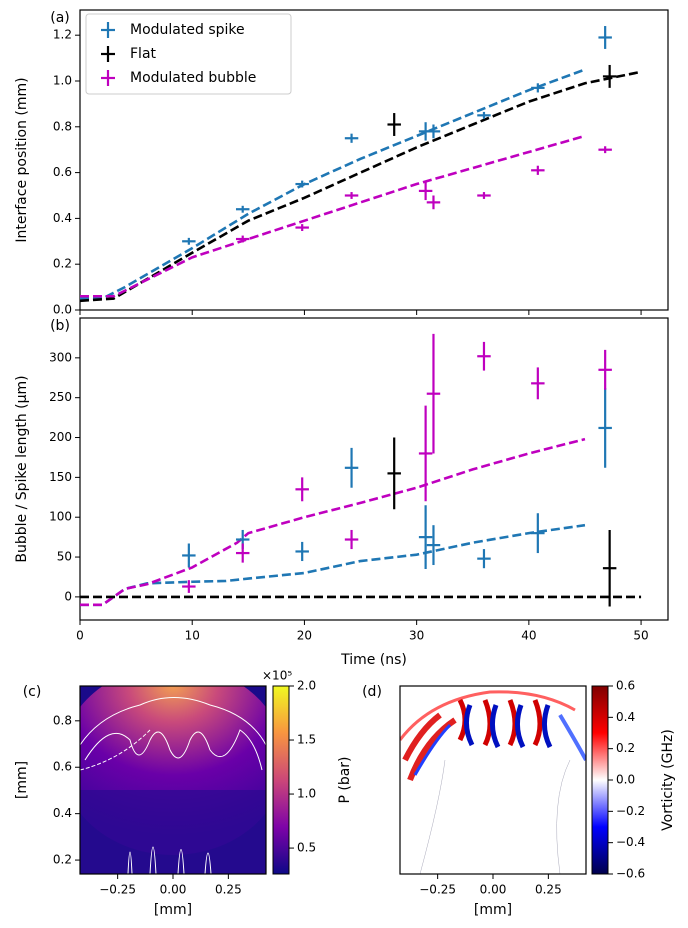 The image size is (688, 928). Describe the element at coordinates (625, 748) in the screenshot. I see `colorbar-tick-label: 0.2` at that location.